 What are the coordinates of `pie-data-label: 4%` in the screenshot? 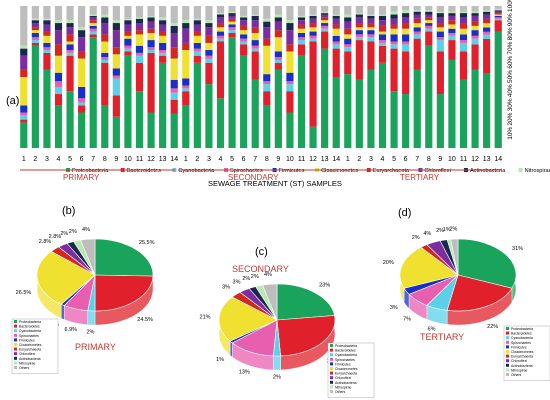 It's located at (86, 230).